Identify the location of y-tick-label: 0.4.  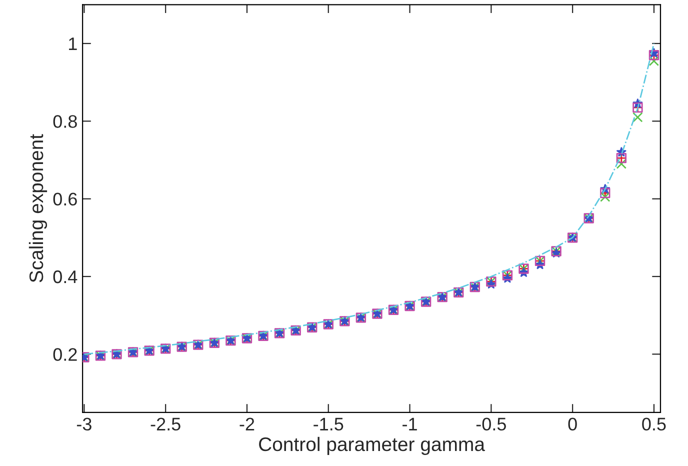
(65, 277).